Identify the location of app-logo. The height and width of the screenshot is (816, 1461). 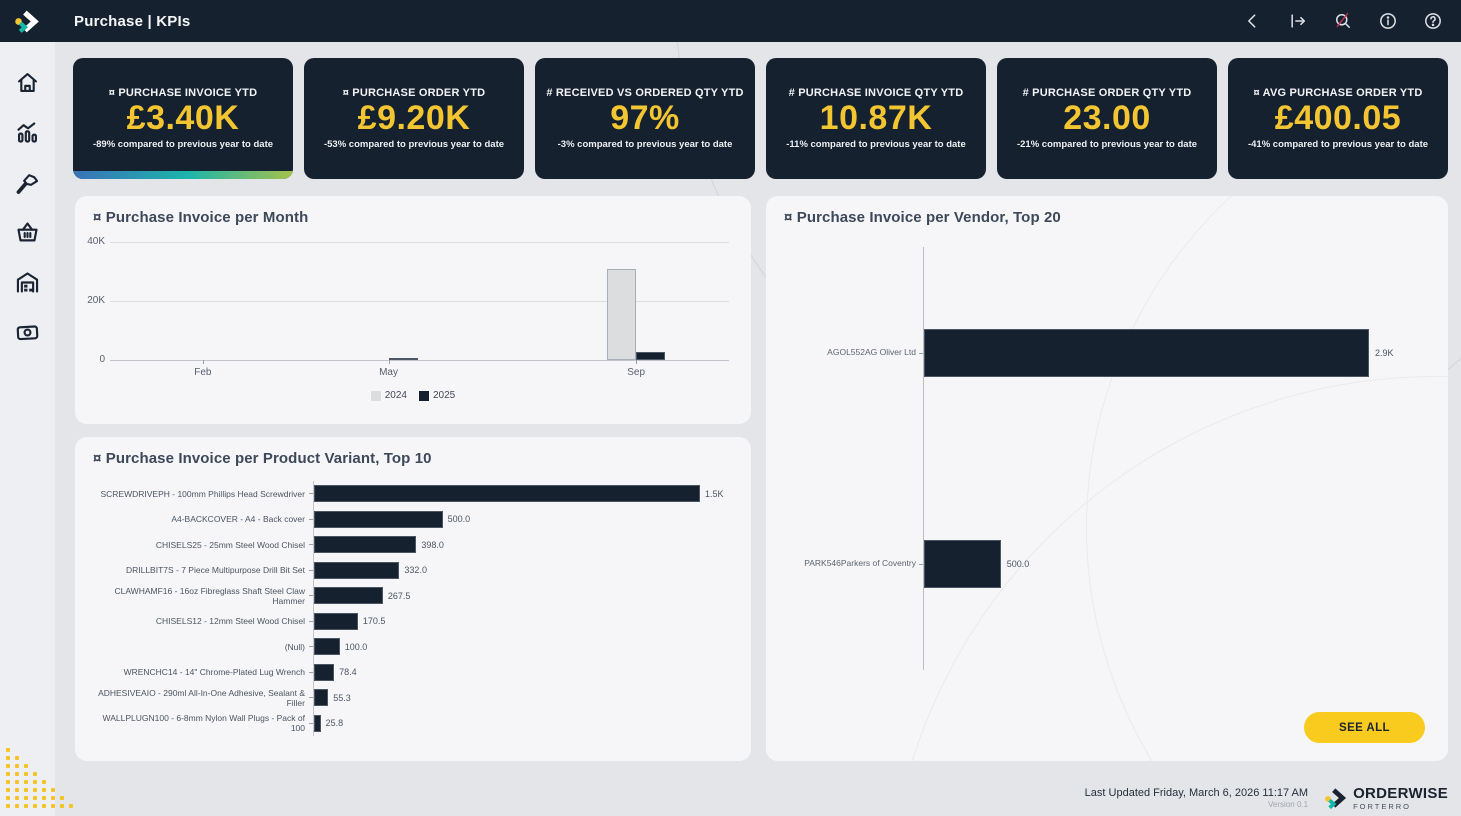
(27, 21).